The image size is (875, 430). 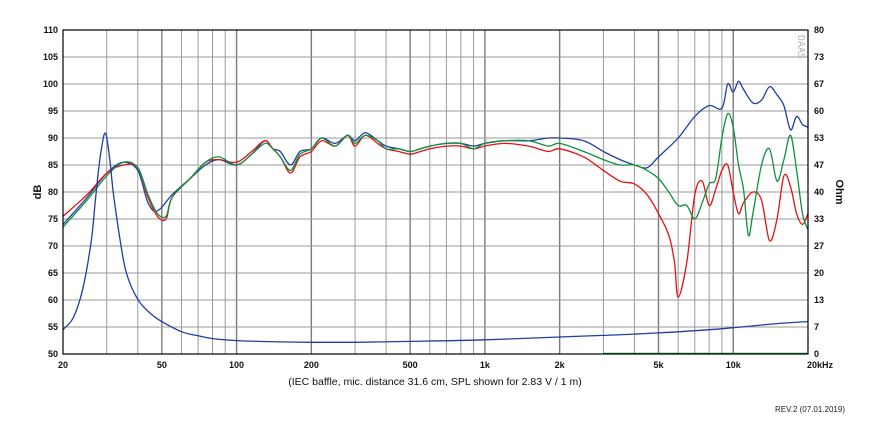 I want to click on x-tick-label: 20kHz, so click(x=820, y=365).